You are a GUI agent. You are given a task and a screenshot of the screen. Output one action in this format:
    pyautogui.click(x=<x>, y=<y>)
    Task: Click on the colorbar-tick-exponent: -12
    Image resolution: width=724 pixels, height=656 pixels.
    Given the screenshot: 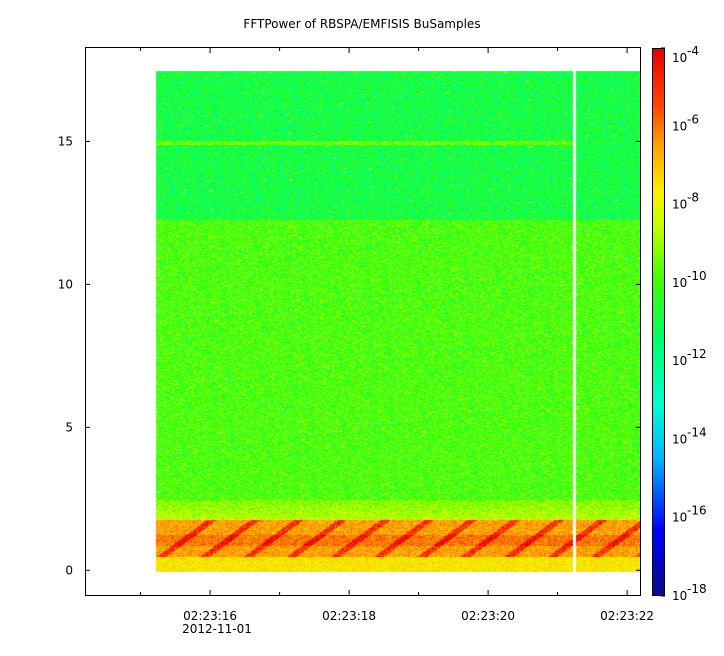 What is the action you would take?
    pyautogui.click(x=697, y=354)
    